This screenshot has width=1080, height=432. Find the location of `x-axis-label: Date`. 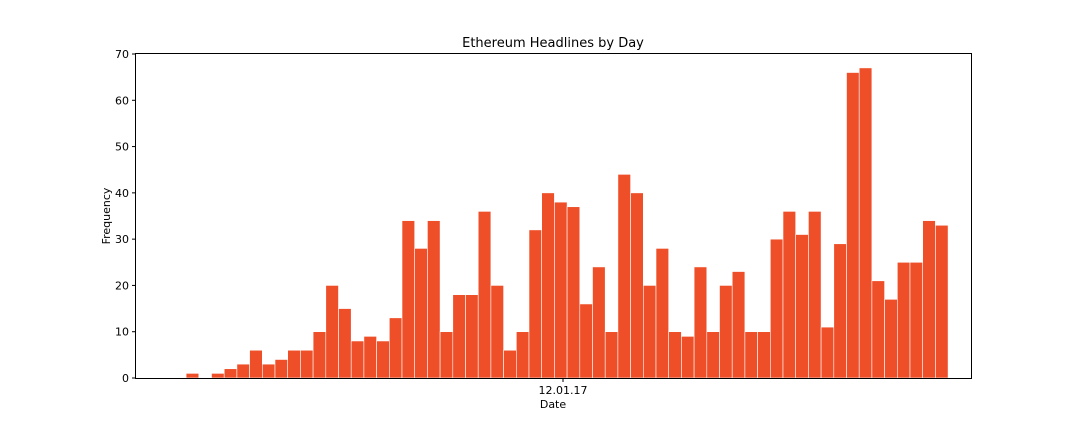

x-axis-label: Date is located at coordinates (553, 404).